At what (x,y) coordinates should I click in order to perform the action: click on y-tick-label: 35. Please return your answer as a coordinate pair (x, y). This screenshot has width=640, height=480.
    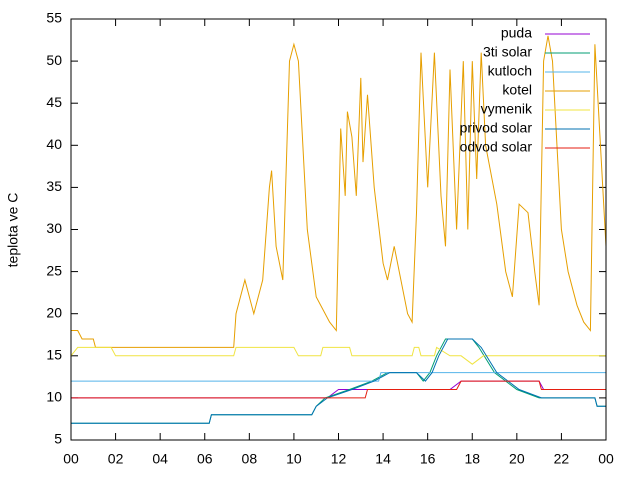
    Looking at the image, I should click on (54, 186).